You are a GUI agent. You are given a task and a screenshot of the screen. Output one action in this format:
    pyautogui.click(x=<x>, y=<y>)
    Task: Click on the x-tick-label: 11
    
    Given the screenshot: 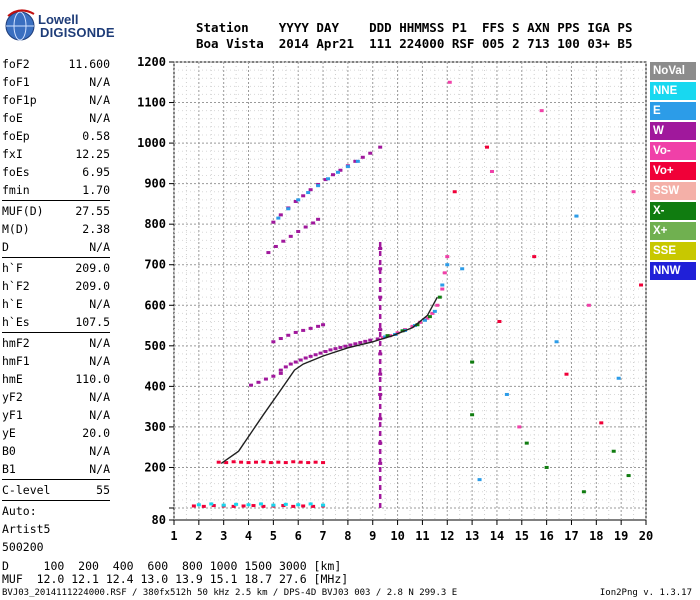 What is the action you would take?
    pyautogui.click(x=422, y=536)
    